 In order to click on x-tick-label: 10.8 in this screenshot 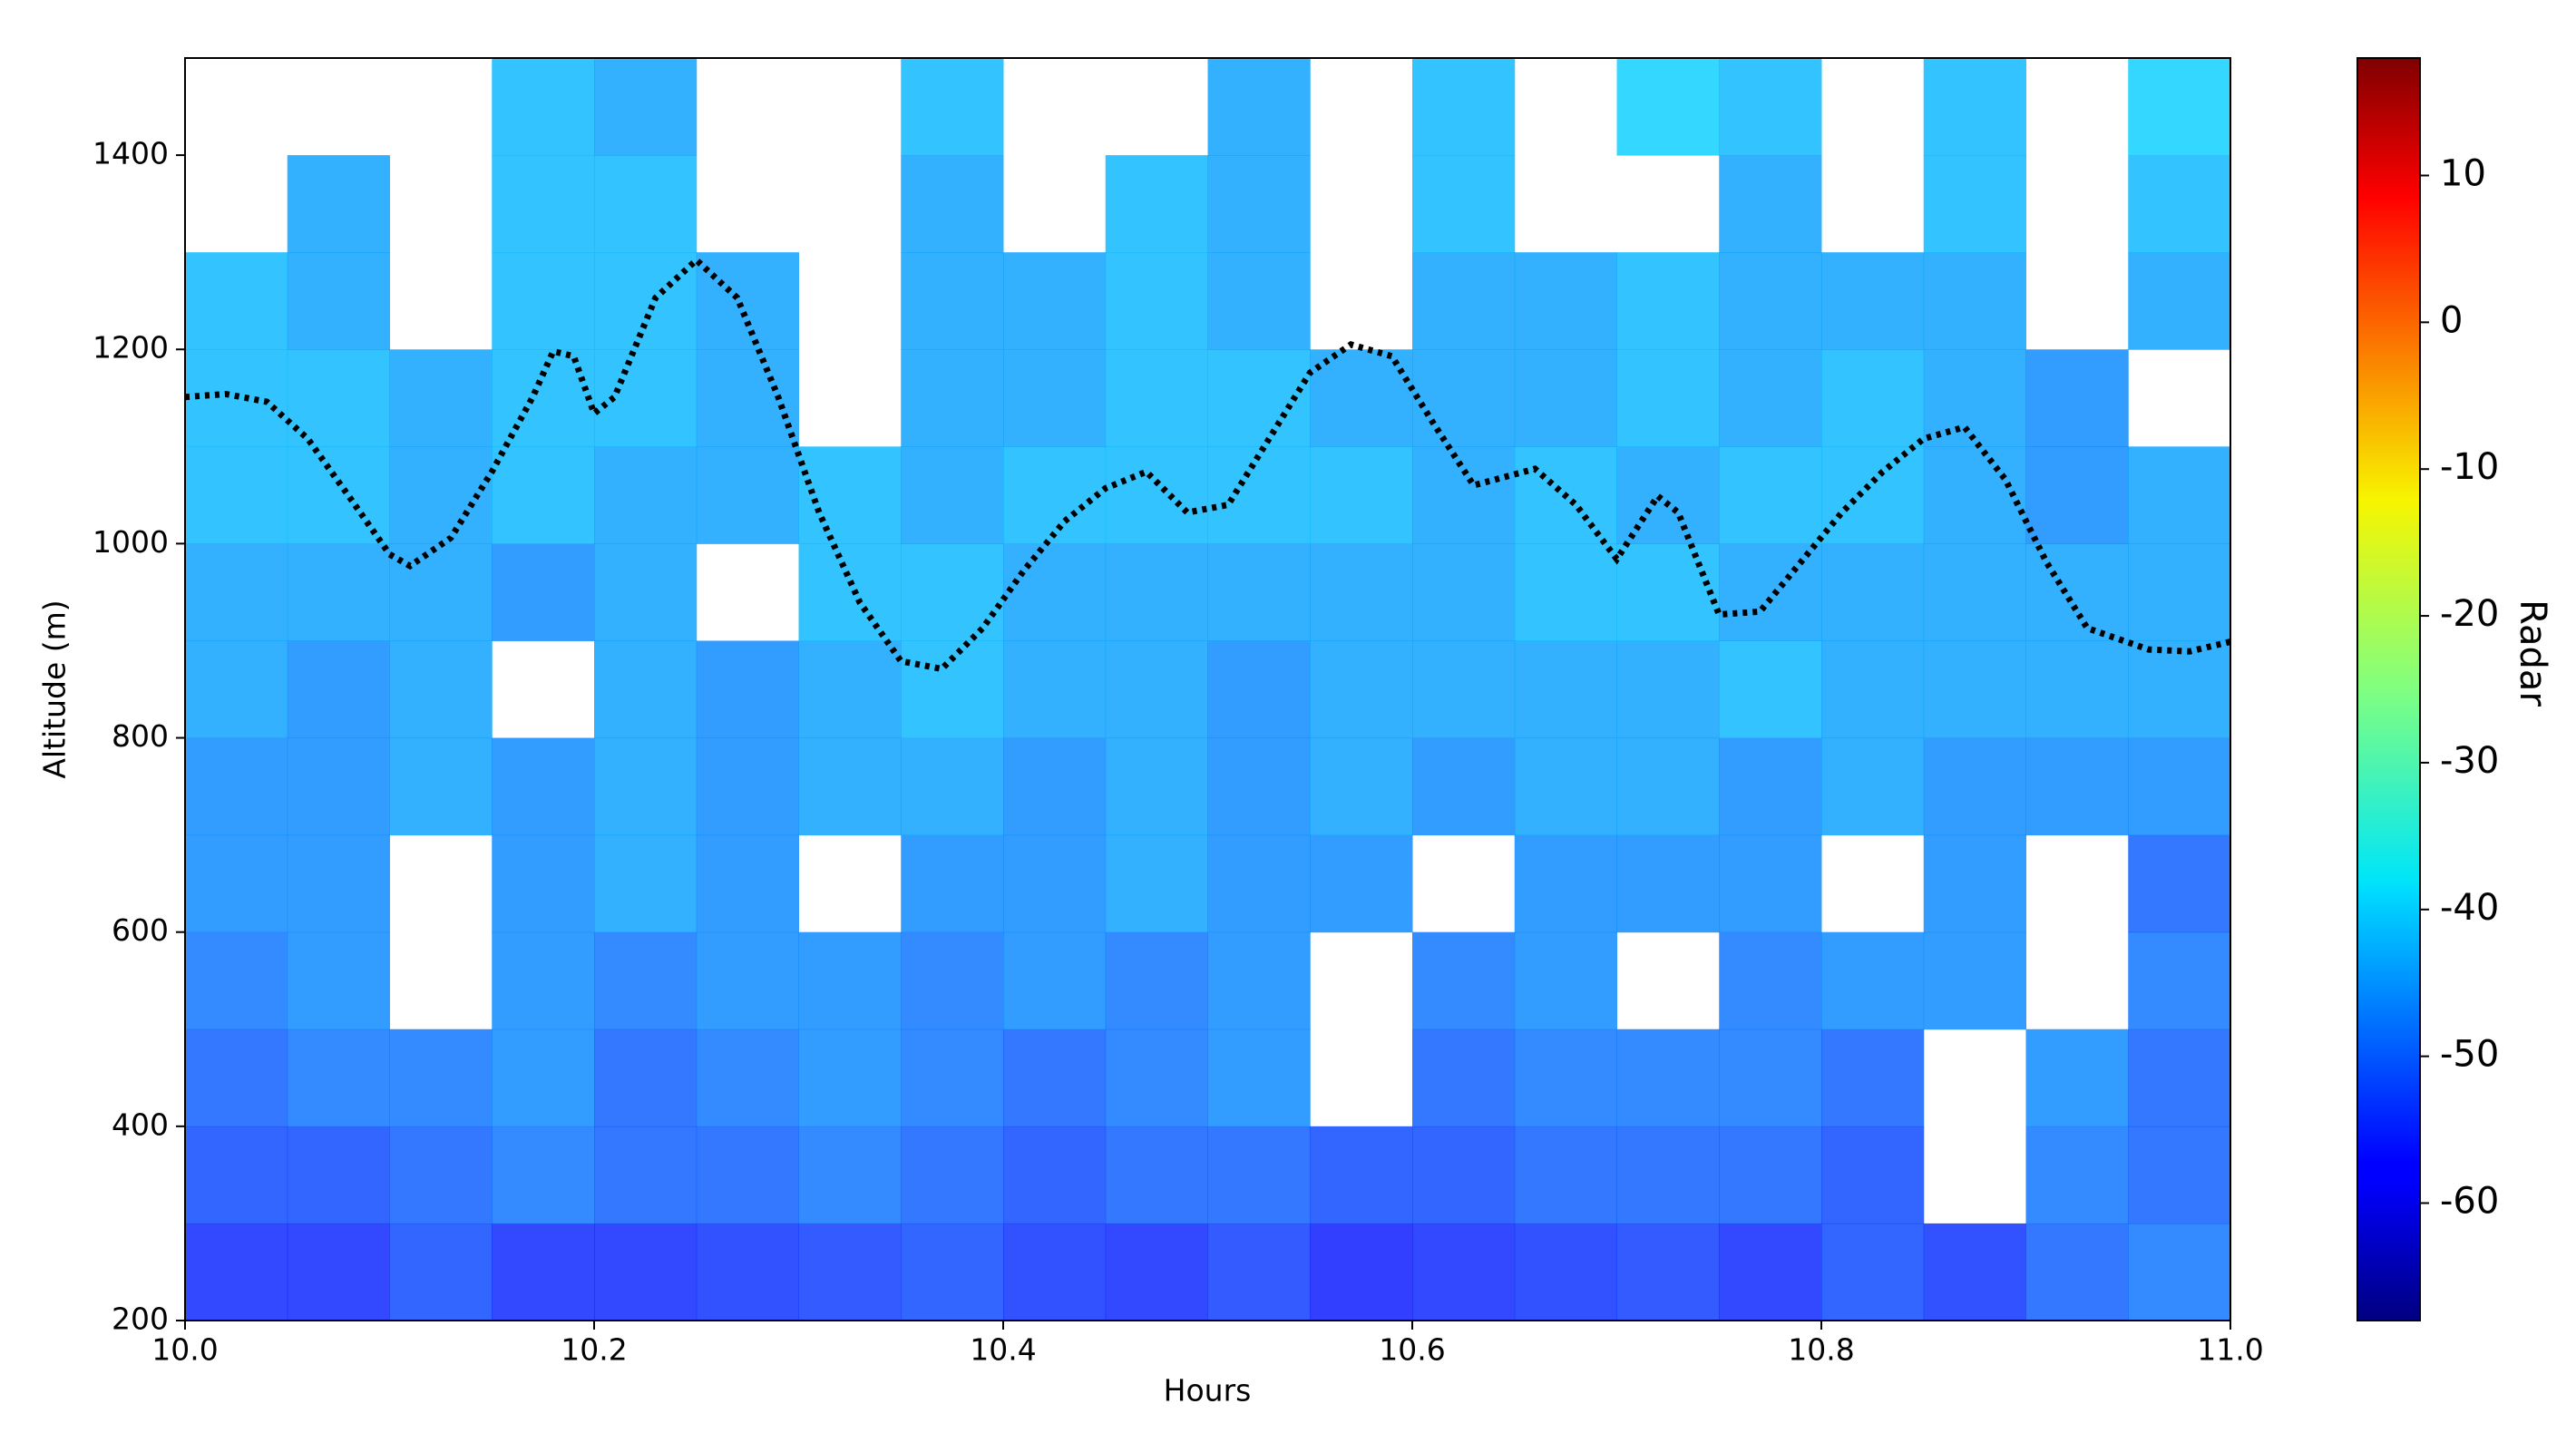, I will do `click(1821, 1350)`.